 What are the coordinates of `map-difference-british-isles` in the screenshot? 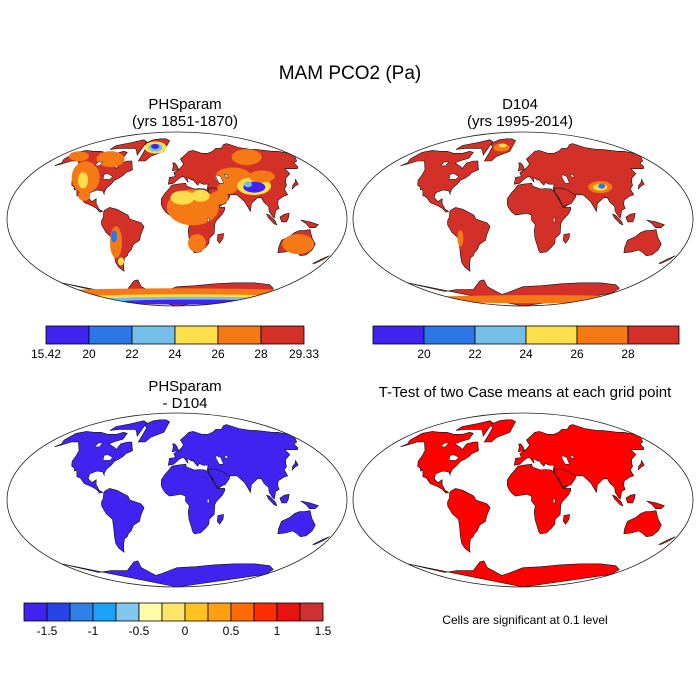 It's located at (175, 448).